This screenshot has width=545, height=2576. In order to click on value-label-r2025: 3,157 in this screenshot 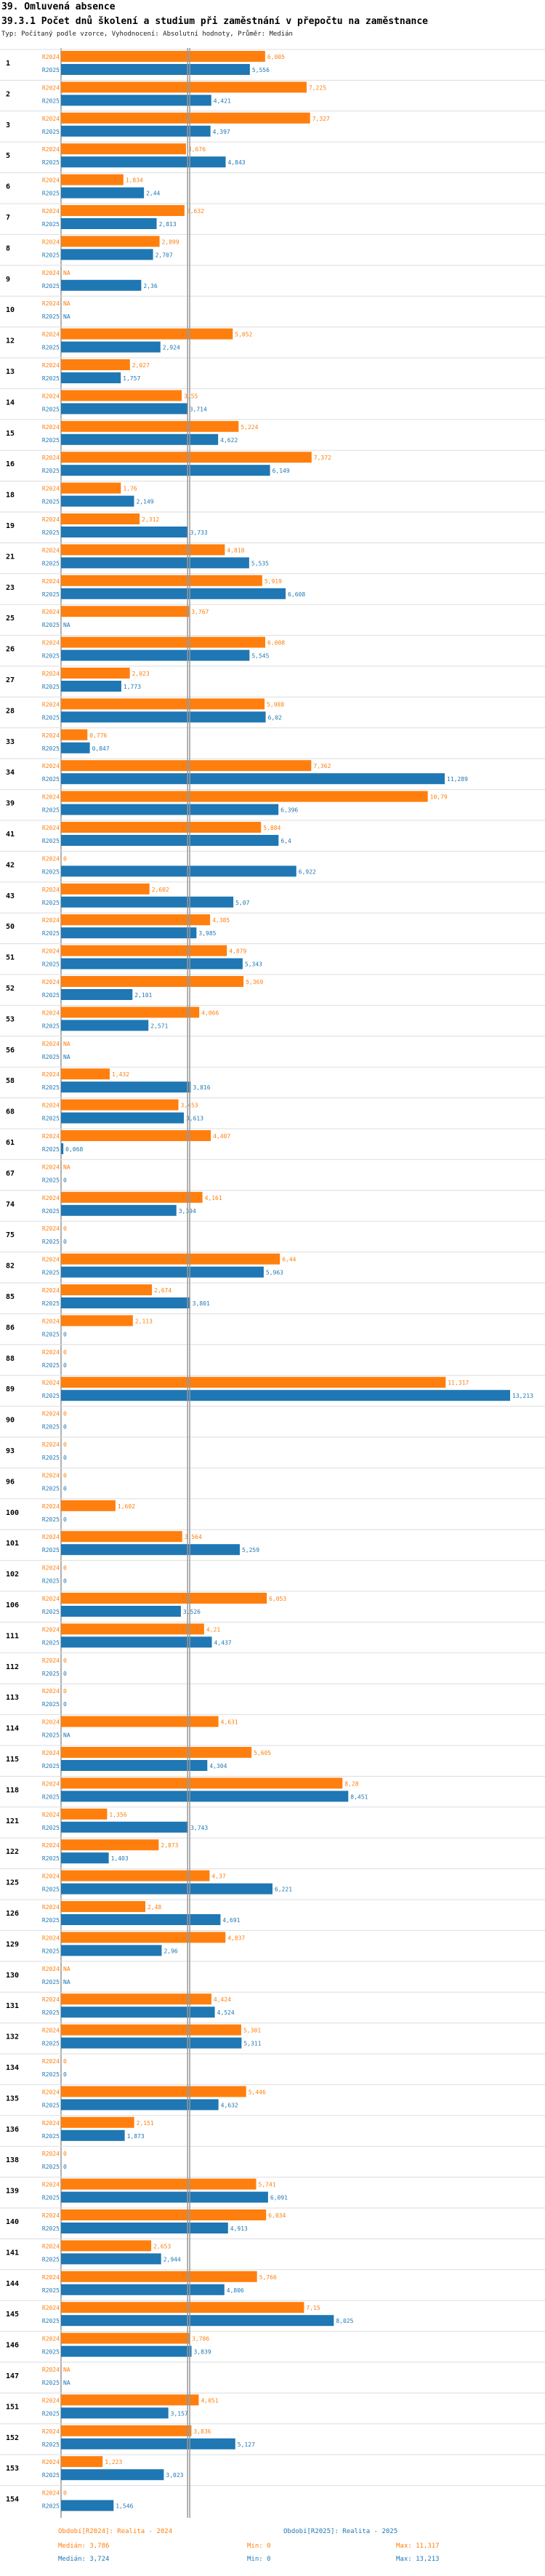, I will do `click(179, 2413)`.